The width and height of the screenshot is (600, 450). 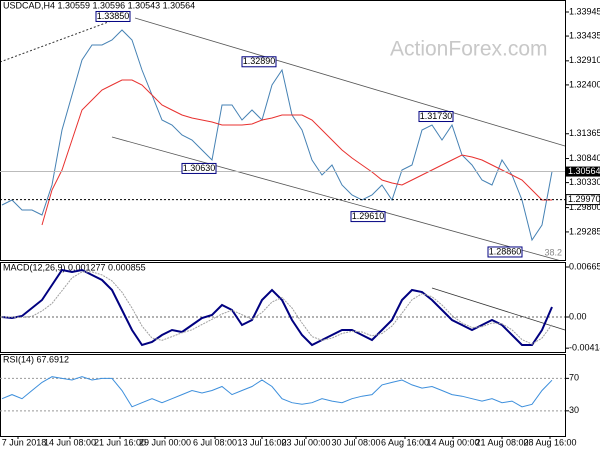 What do you see at coordinates (549, 442) in the screenshot?
I see `x-tick-label: 28 Aug 16:00` at bounding box center [549, 442].